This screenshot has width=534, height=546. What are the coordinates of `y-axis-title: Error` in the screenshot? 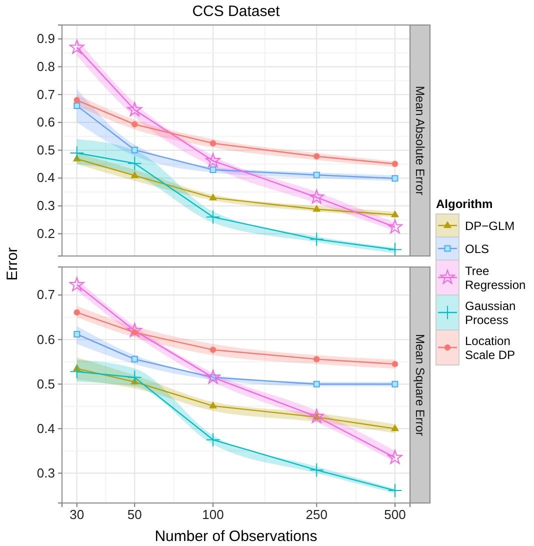 It's located at (12, 264).